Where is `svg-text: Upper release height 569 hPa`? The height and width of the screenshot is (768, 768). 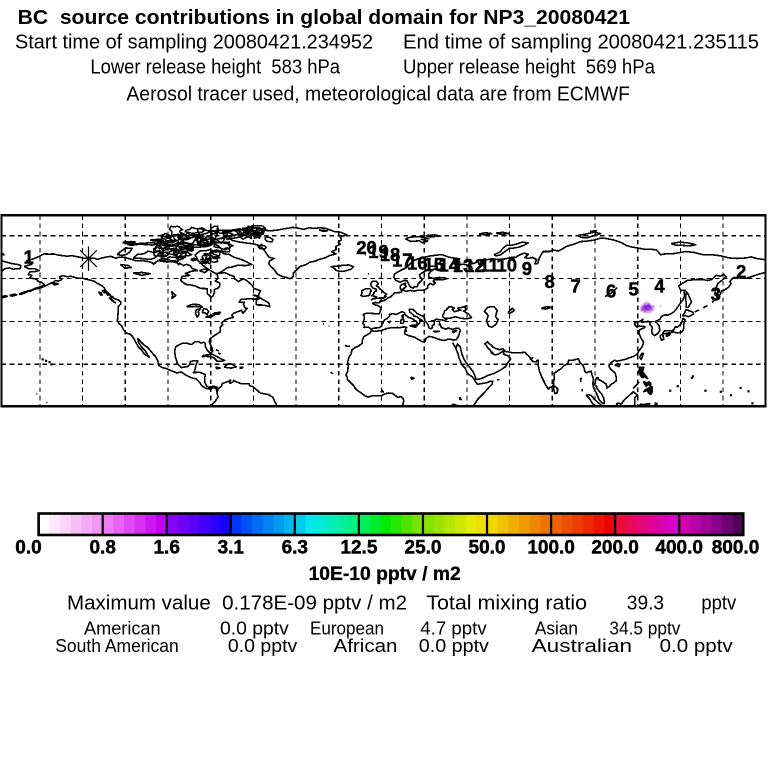
svg-text: Upper release height 569 hPa is located at coordinates (529, 67).